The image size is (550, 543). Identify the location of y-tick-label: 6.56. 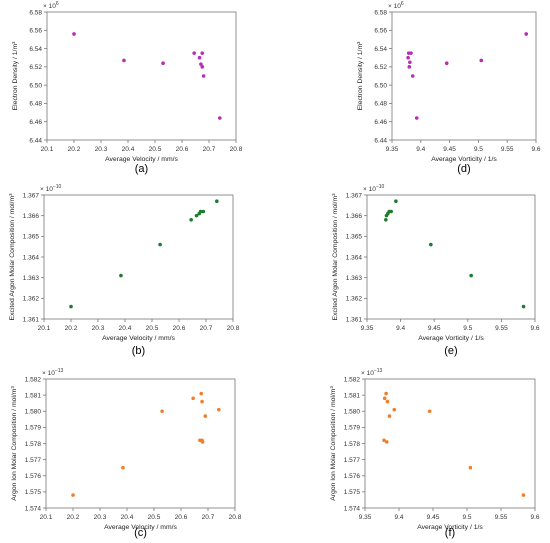
(35, 31).